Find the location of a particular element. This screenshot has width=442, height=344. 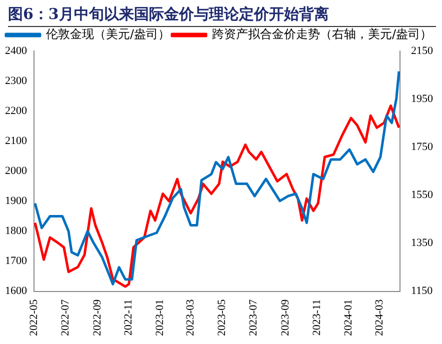

y2-tick-label: 1950 is located at coordinates (422, 98).